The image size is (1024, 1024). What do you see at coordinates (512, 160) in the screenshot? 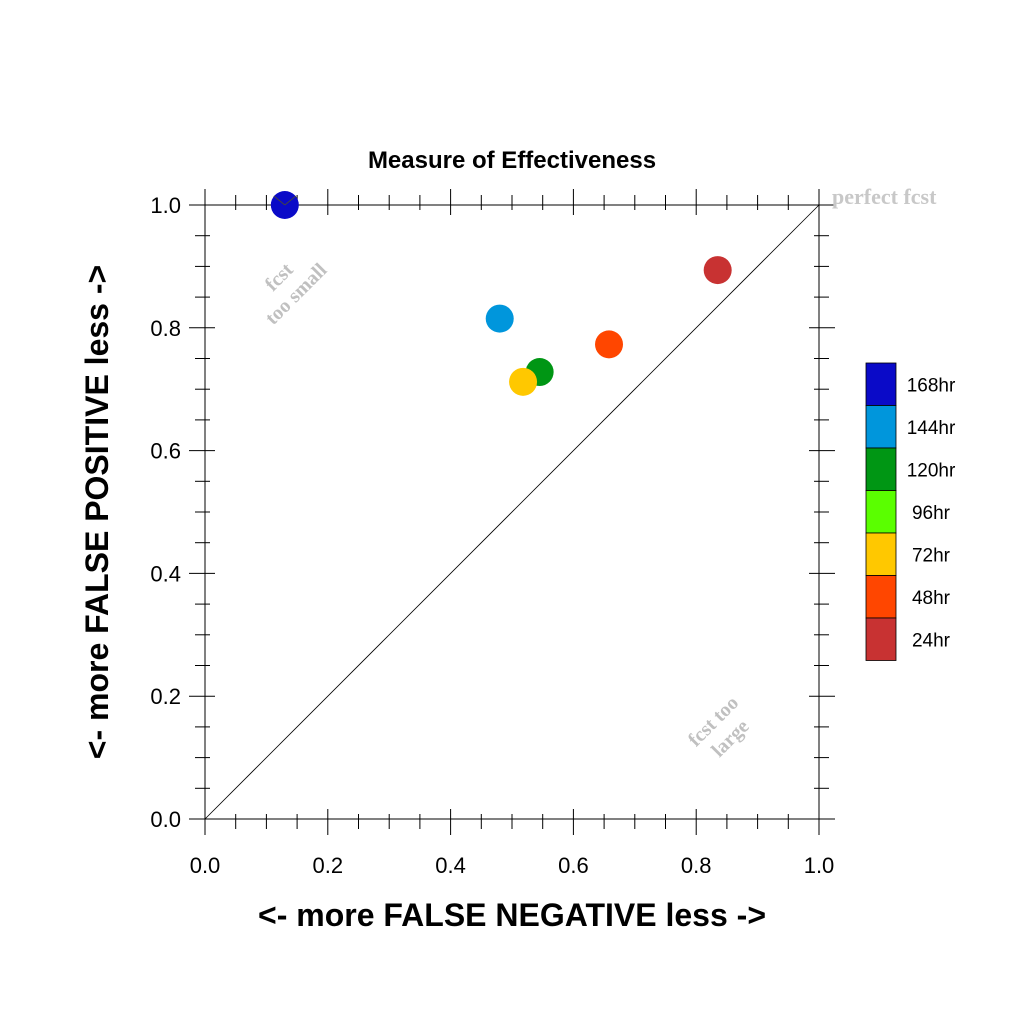
I see `chart-title: Measure of Effectiveness` at bounding box center [512, 160].